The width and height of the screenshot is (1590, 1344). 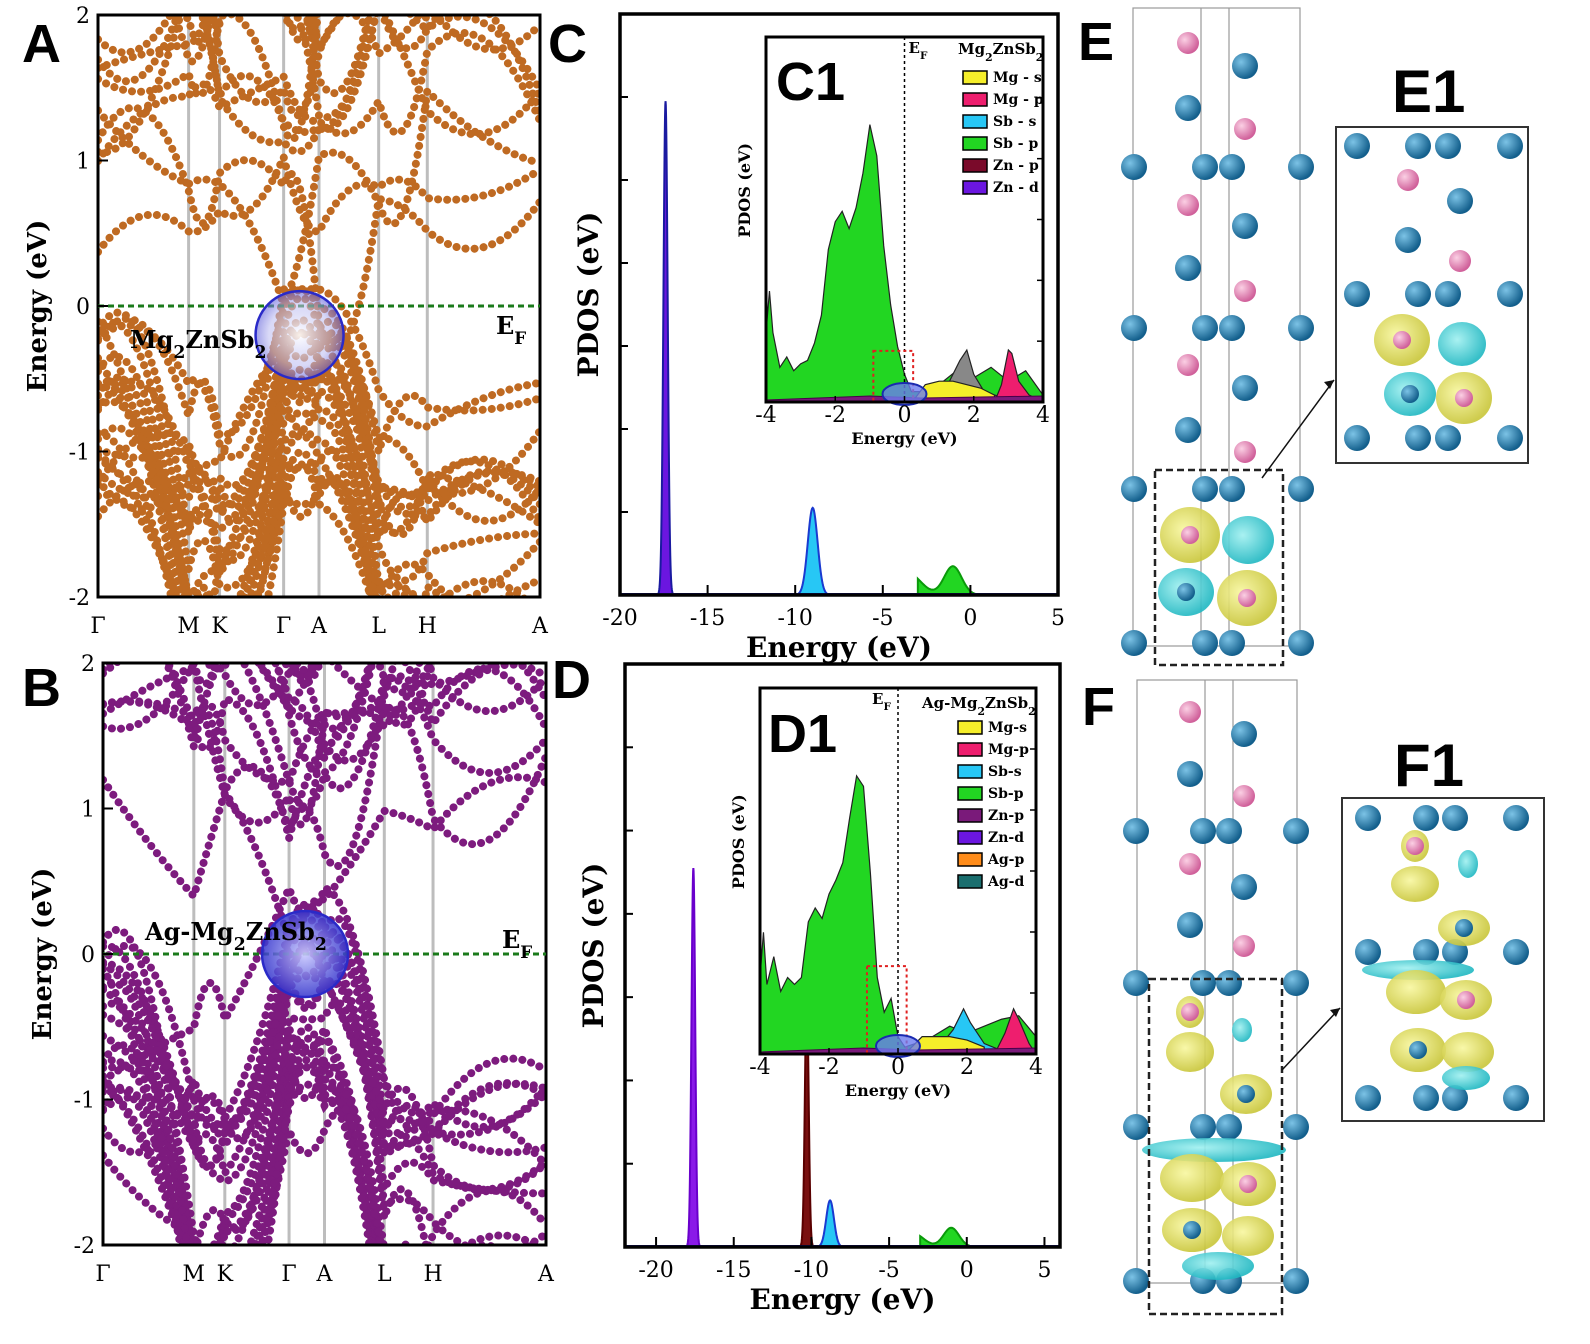 I want to click on panel-label-d1: D1, so click(x=802, y=734).